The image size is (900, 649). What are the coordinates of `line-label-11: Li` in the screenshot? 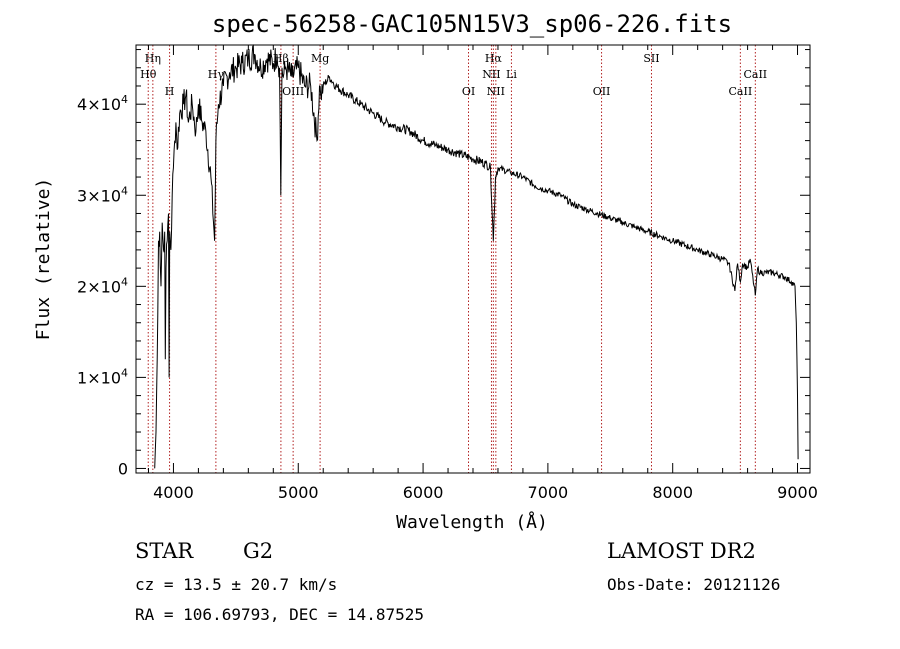 It's located at (511, 74).